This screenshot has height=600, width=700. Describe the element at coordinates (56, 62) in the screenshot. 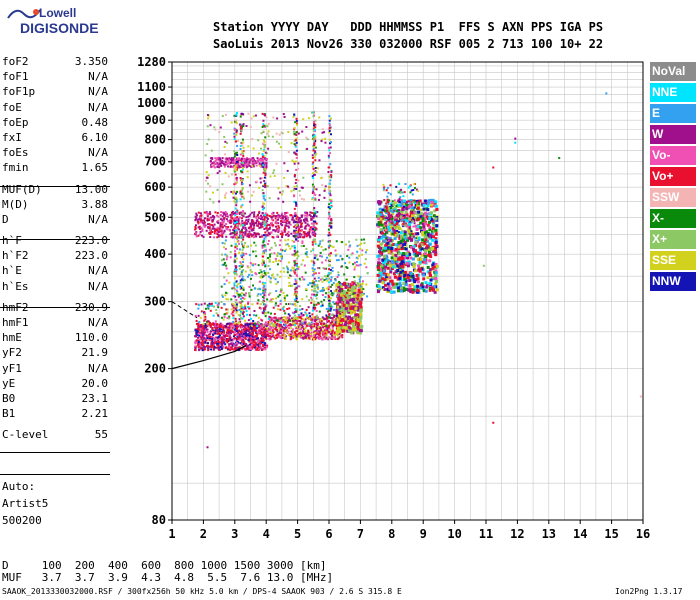

I see `param-row: foF2 3.350` at that location.